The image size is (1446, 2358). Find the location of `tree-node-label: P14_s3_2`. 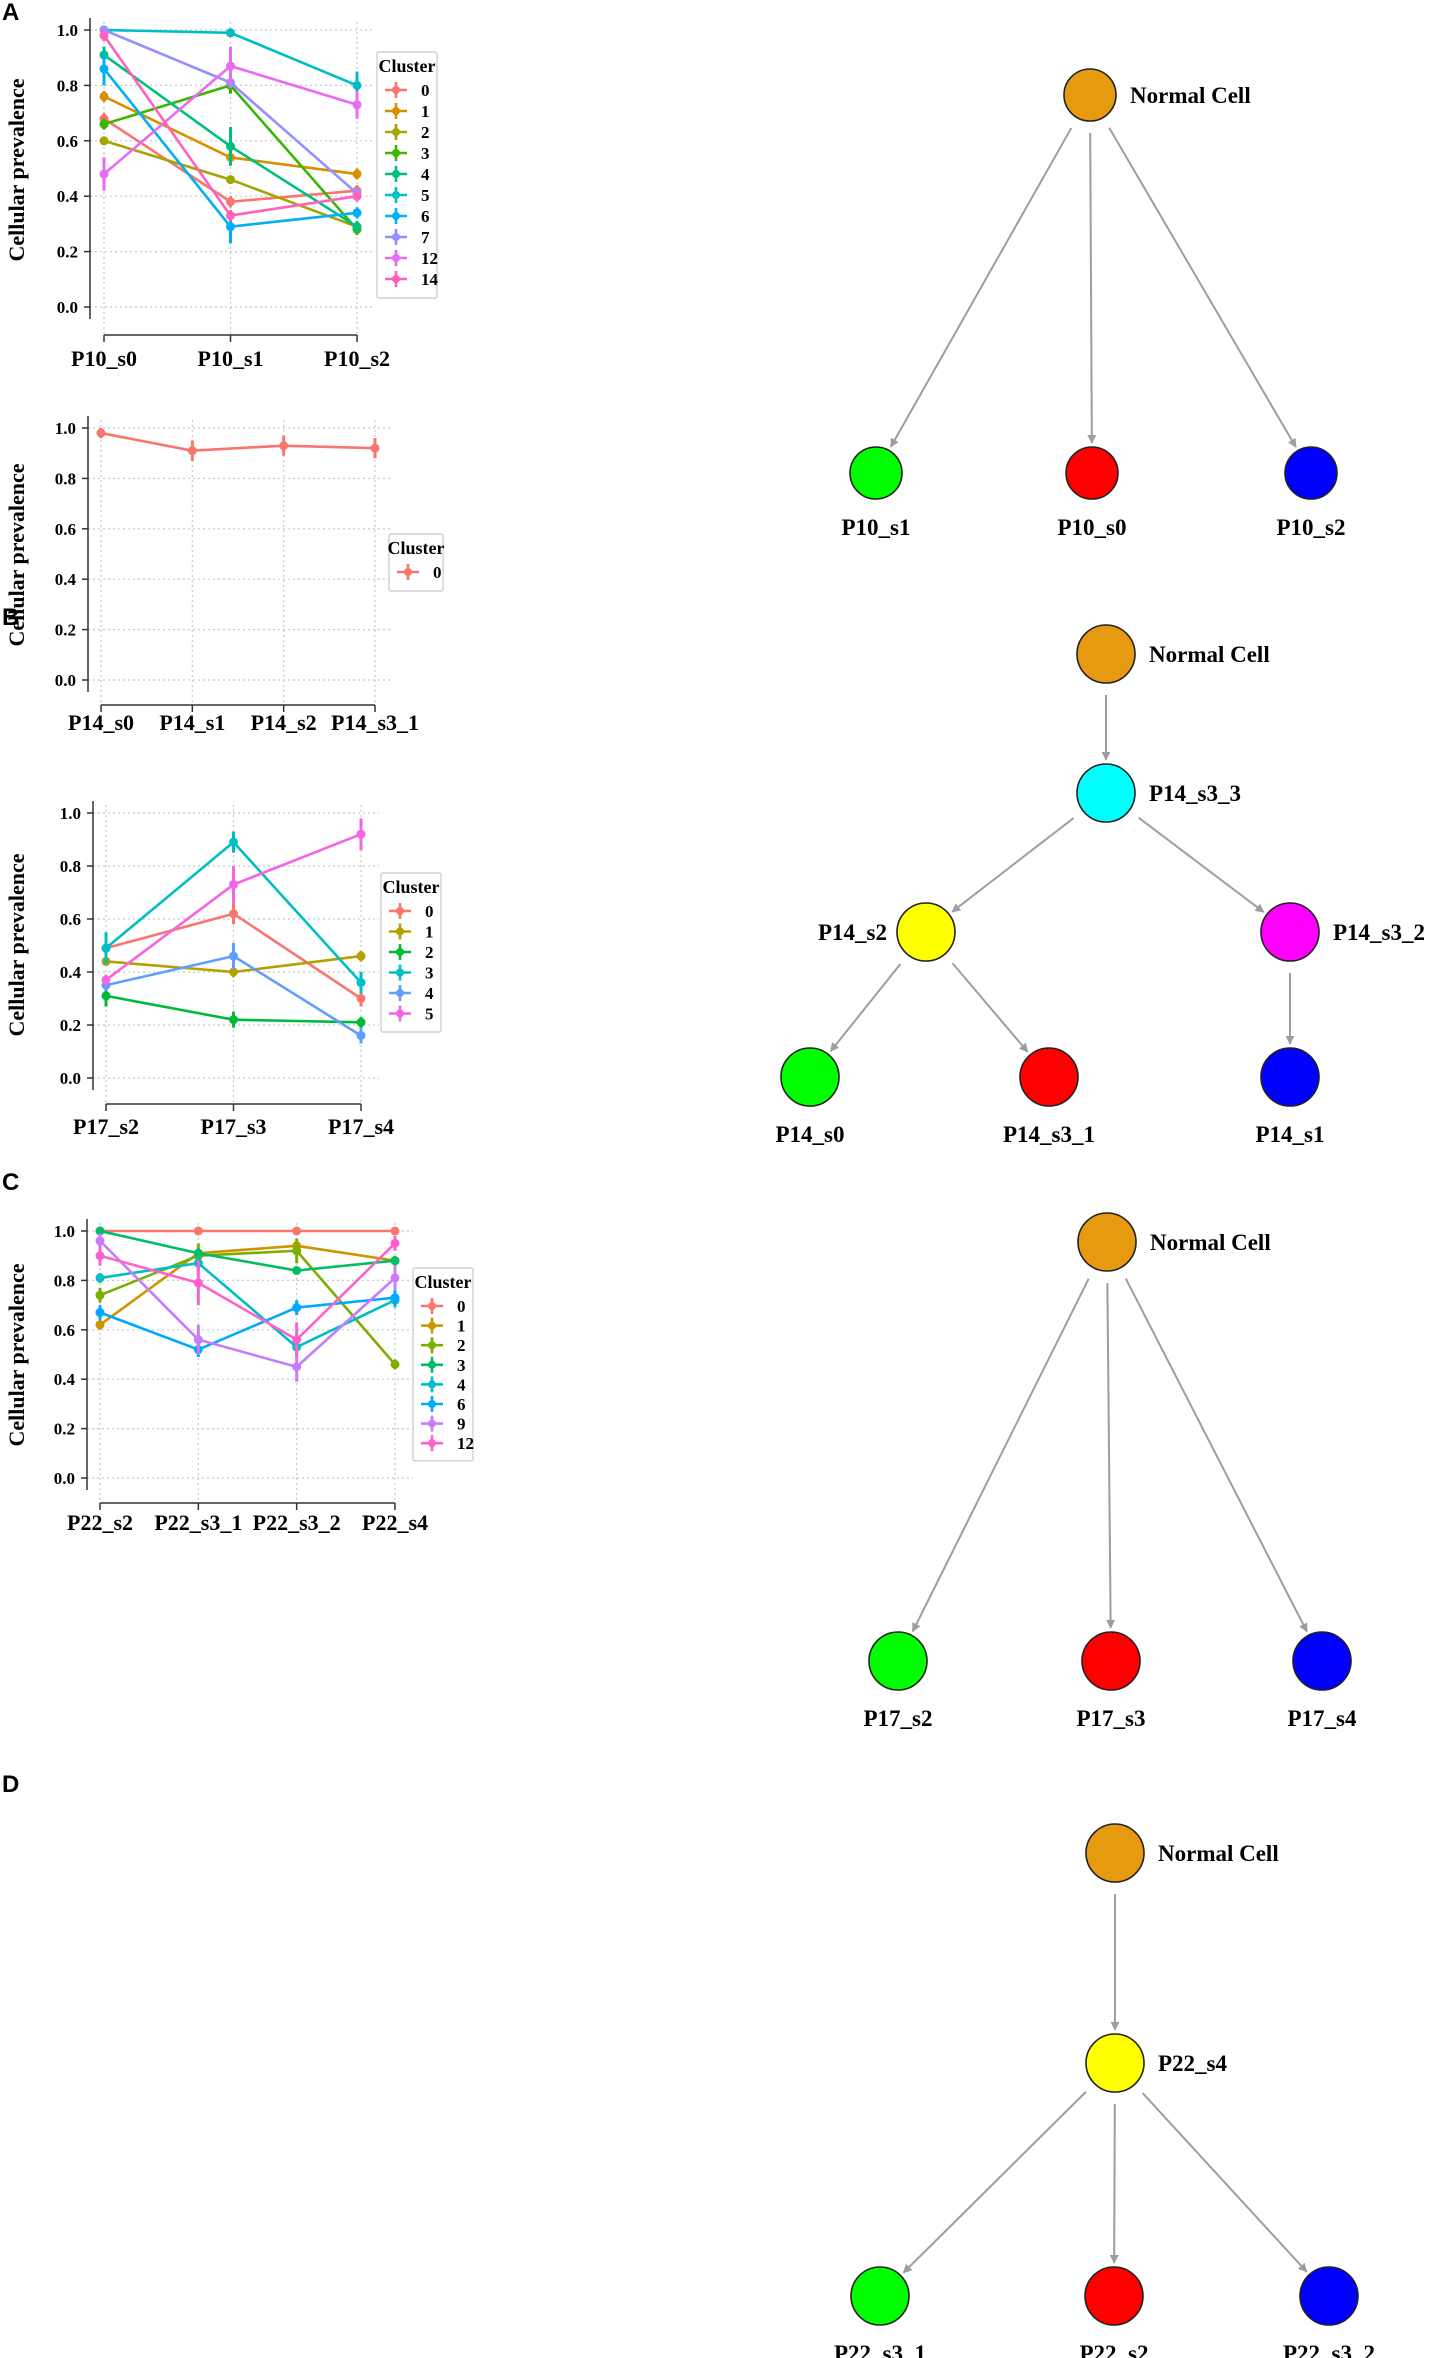

tree-node-label: P14_s3_2 is located at coordinates (1379, 932).